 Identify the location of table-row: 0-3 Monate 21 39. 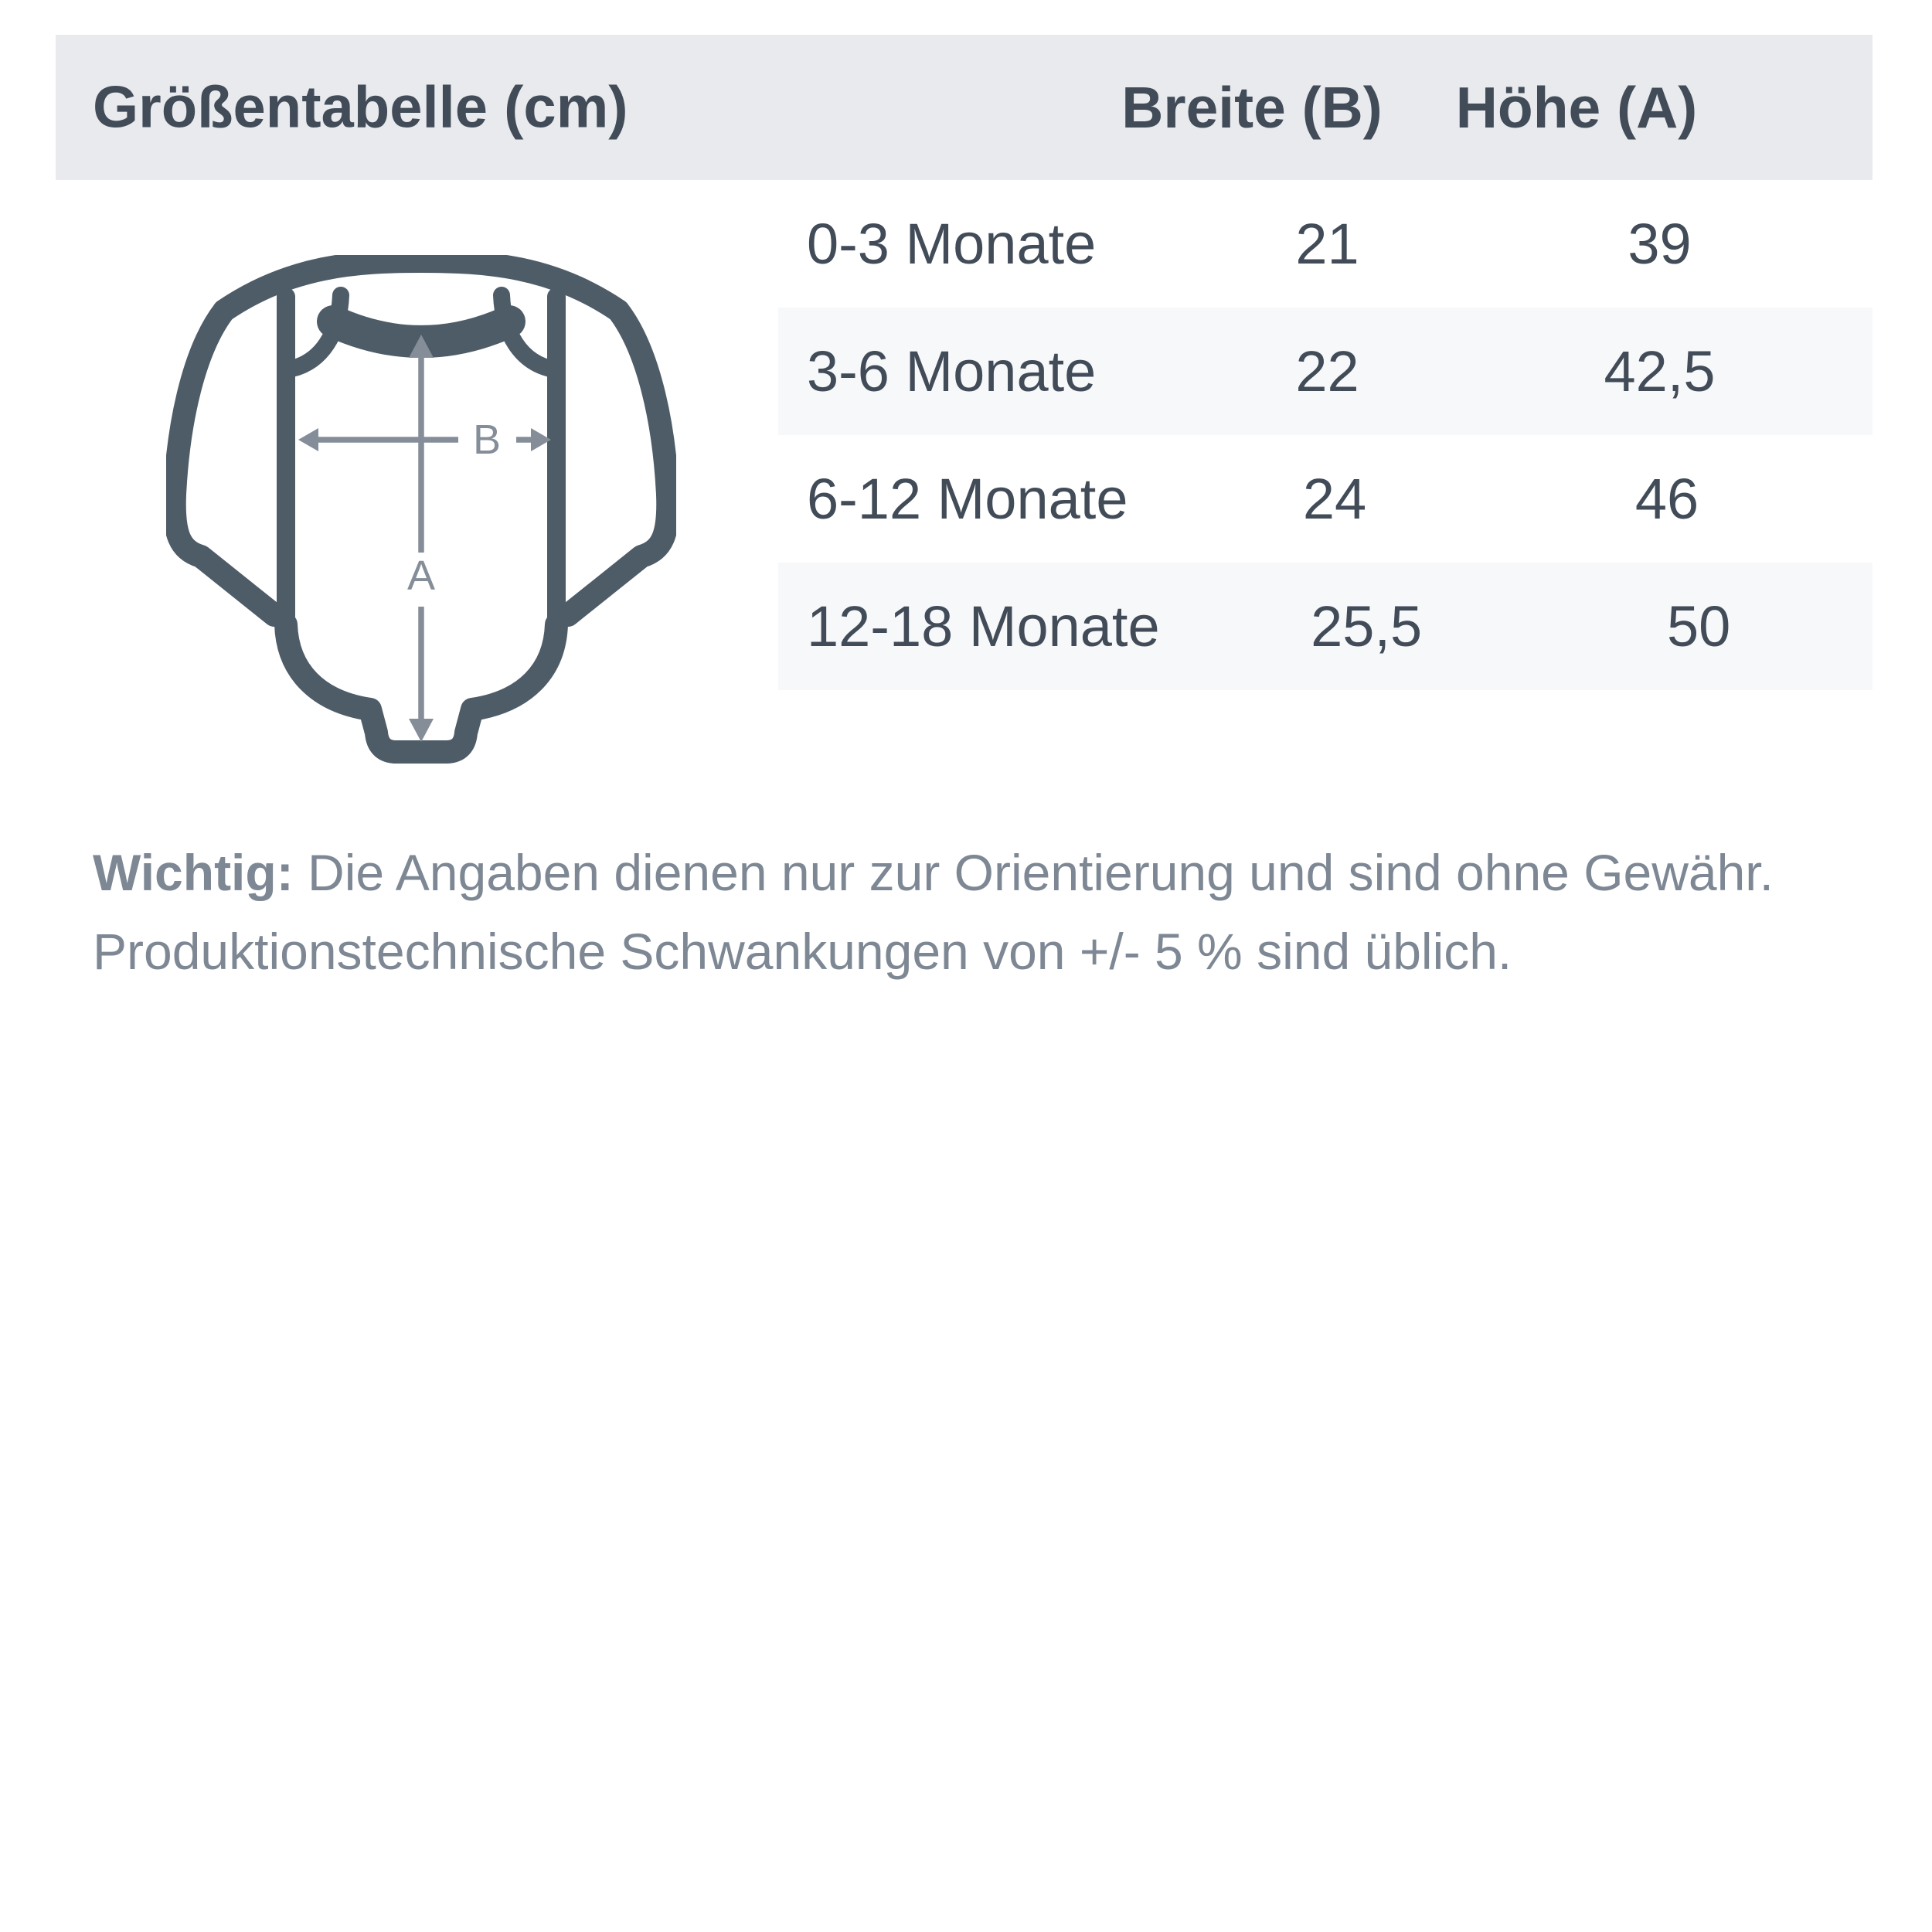
(1325, 244).